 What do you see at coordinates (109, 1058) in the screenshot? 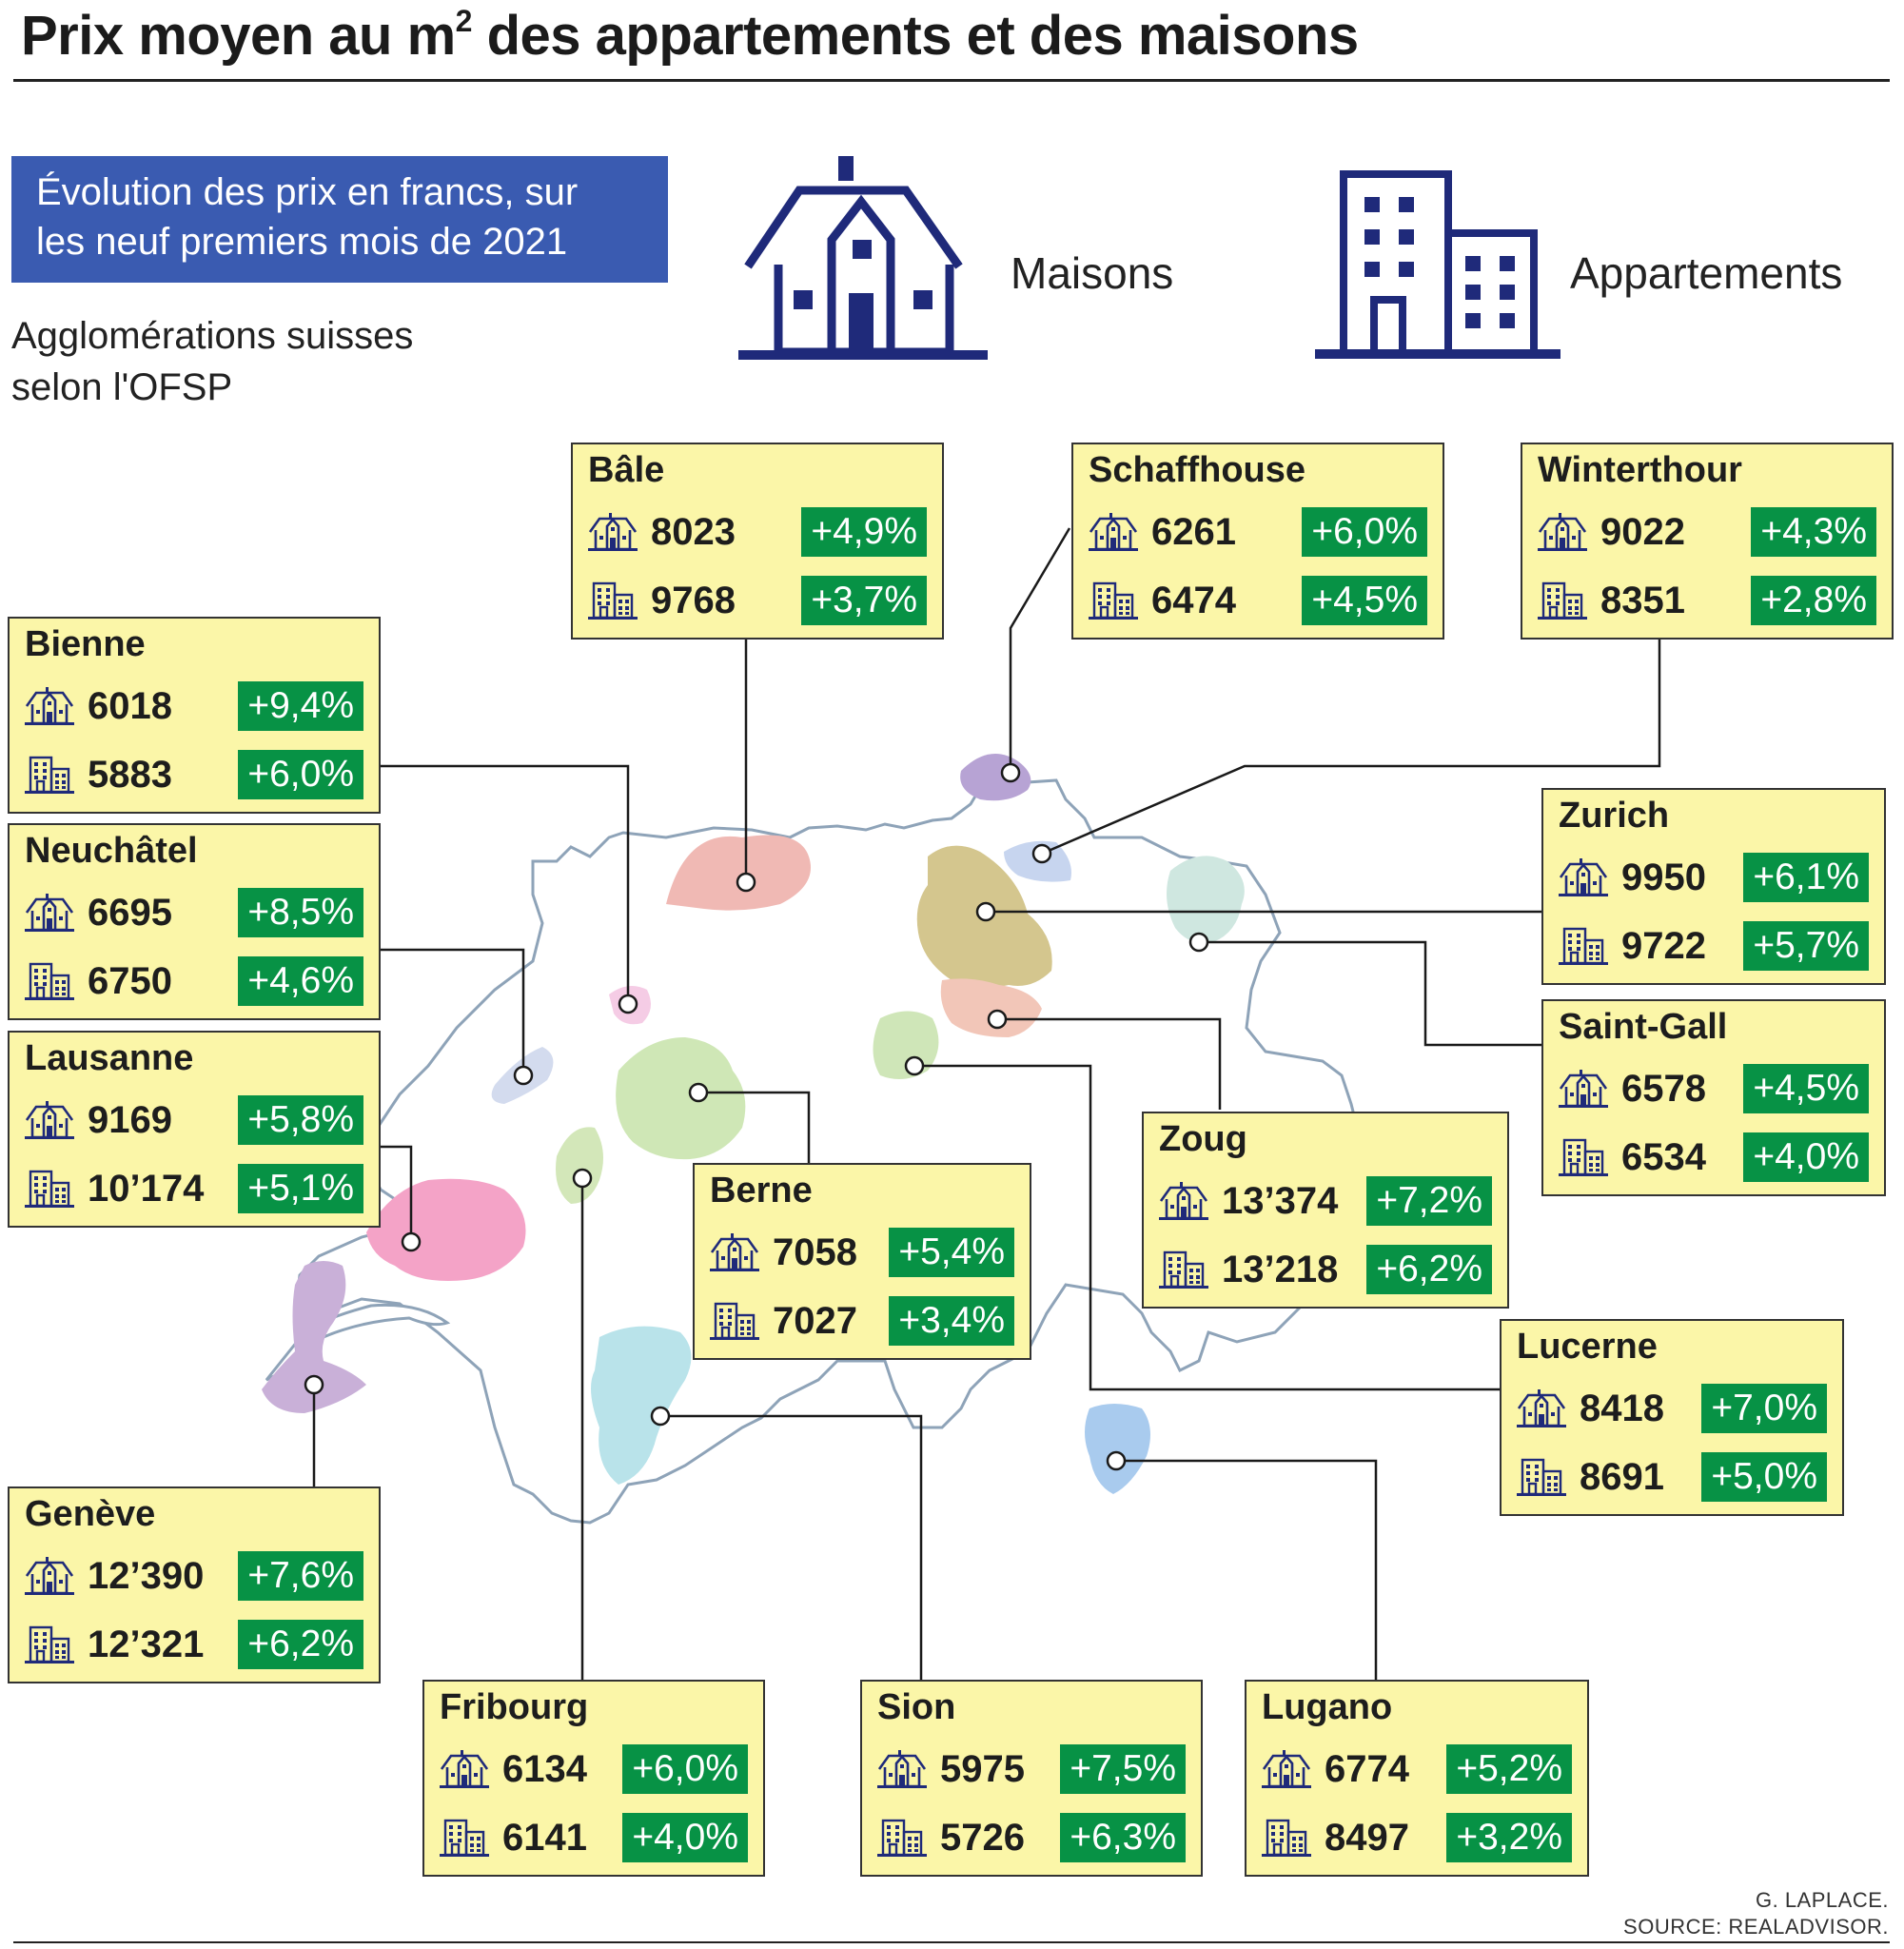
I see `city-name: Lausanne` at bounding box center [109, 1058].